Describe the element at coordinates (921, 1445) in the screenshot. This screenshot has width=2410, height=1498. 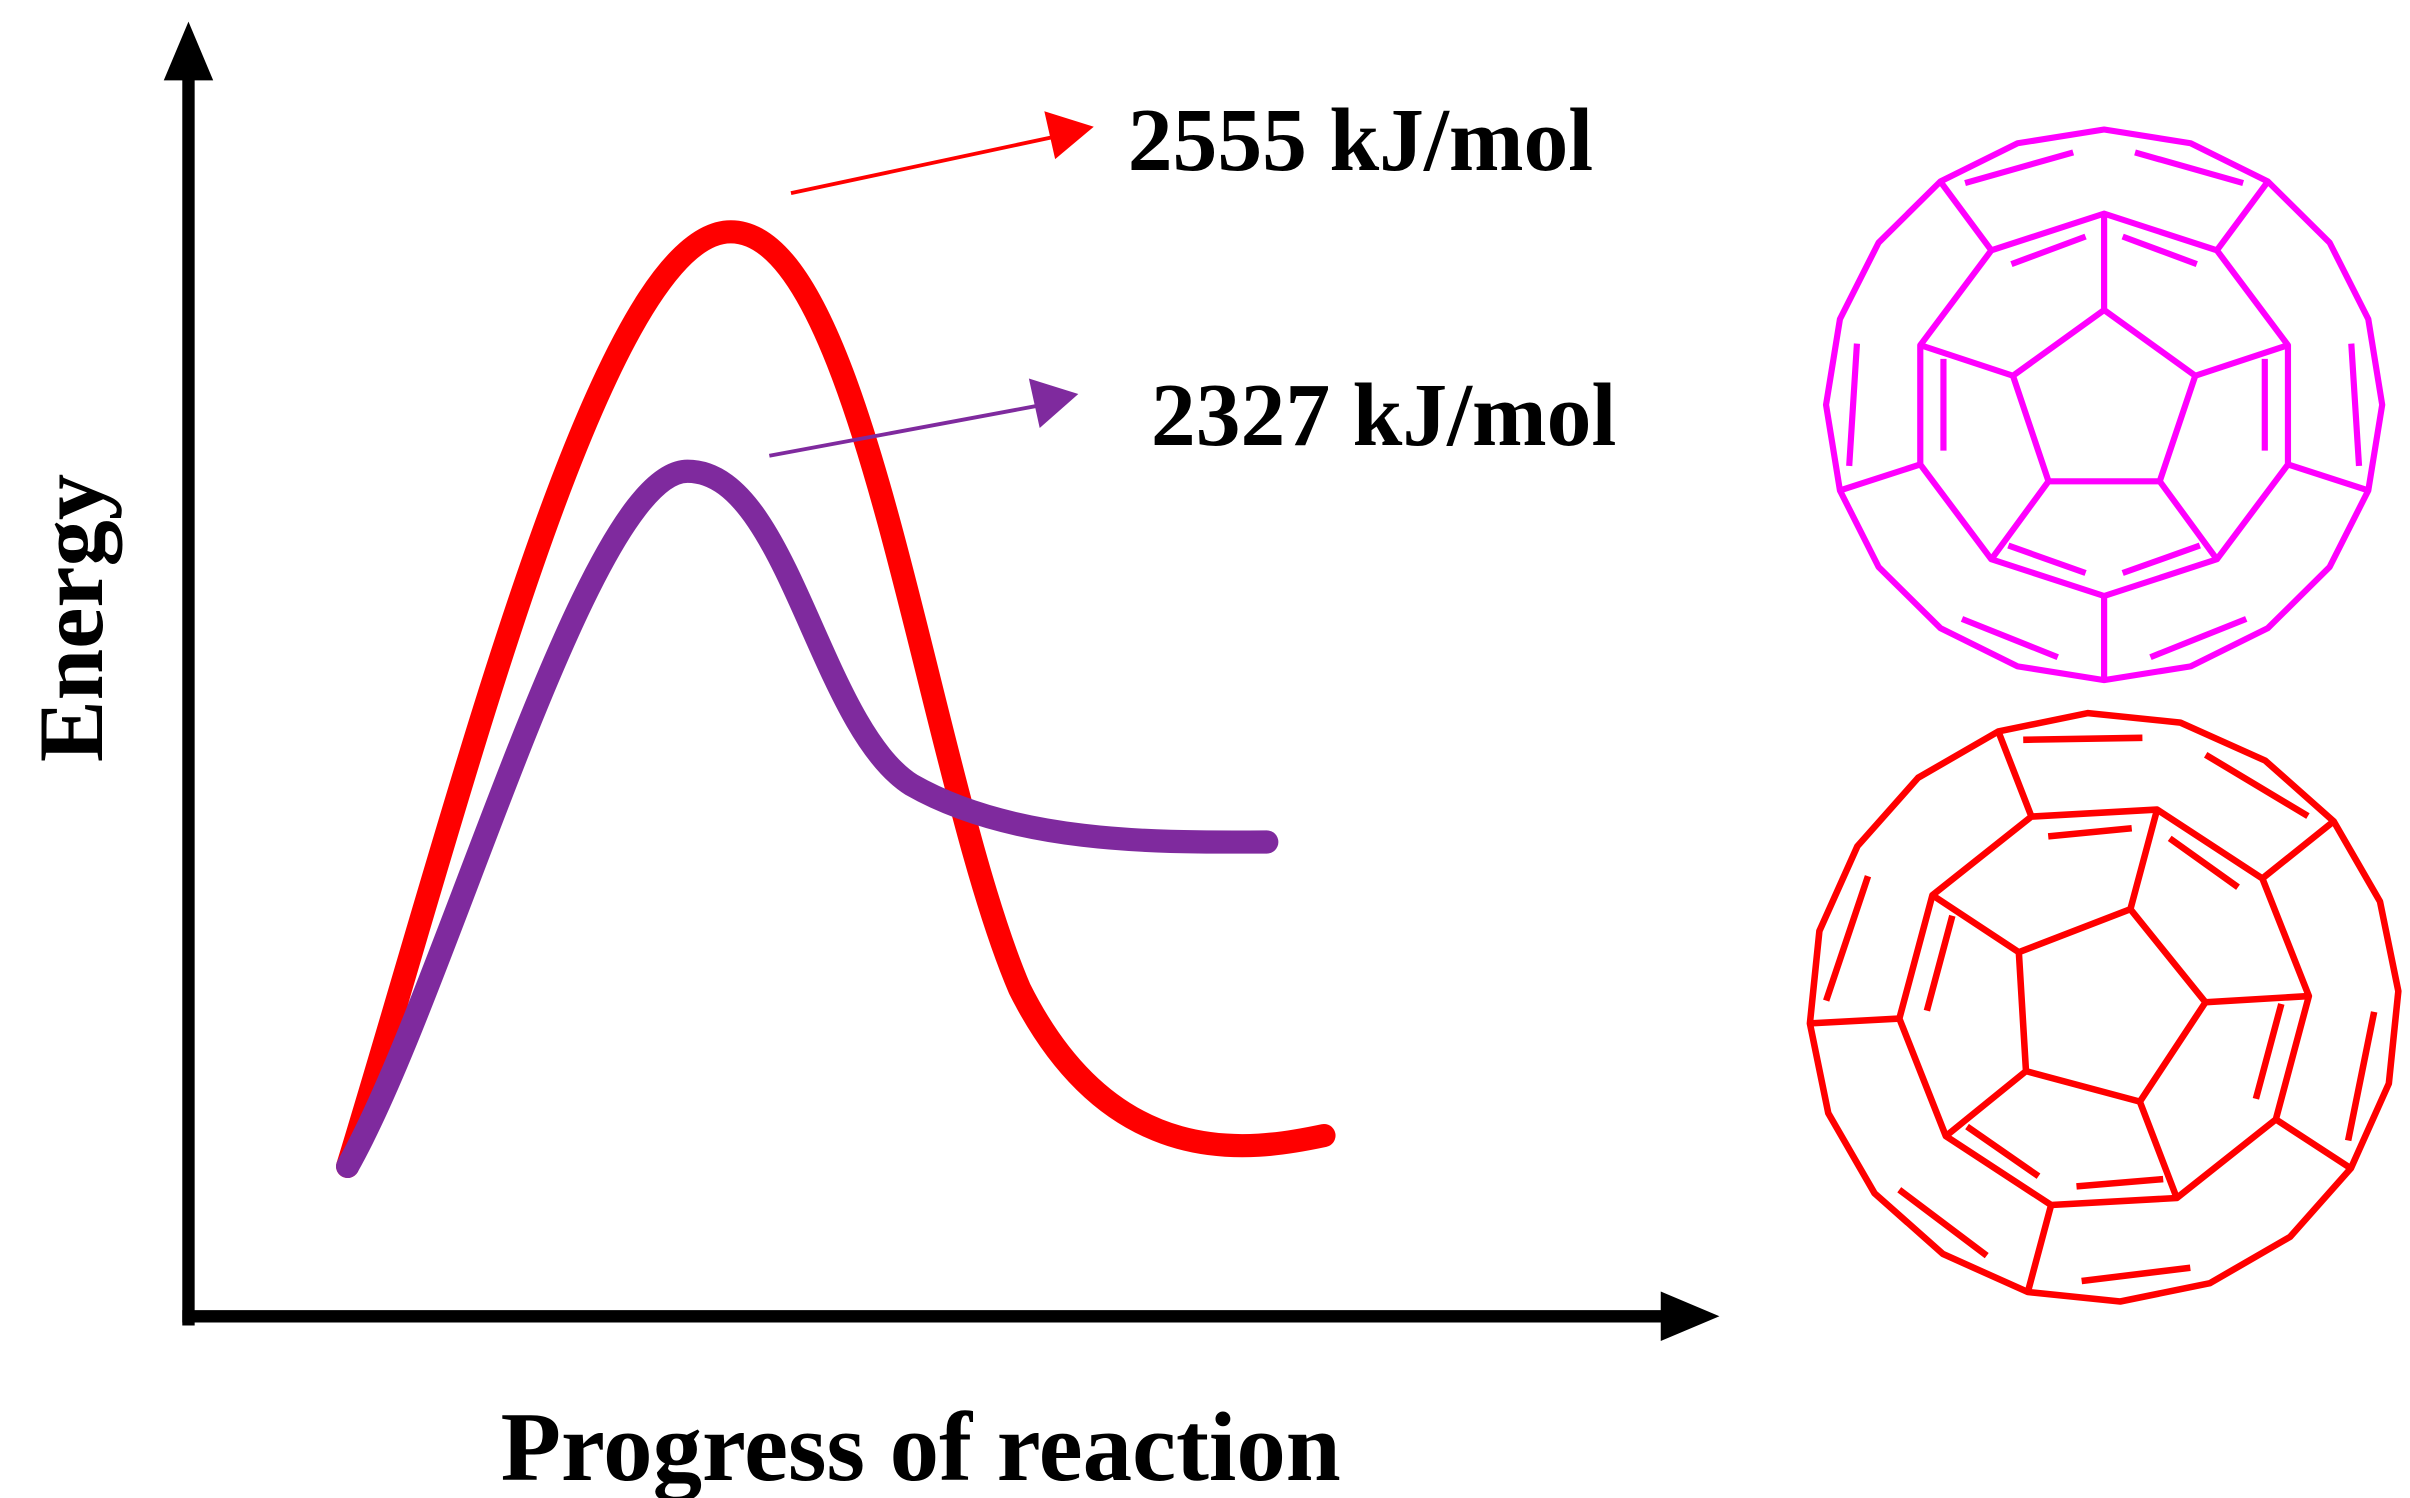
I see `x-axis-label: Progress of reaction` at that location.